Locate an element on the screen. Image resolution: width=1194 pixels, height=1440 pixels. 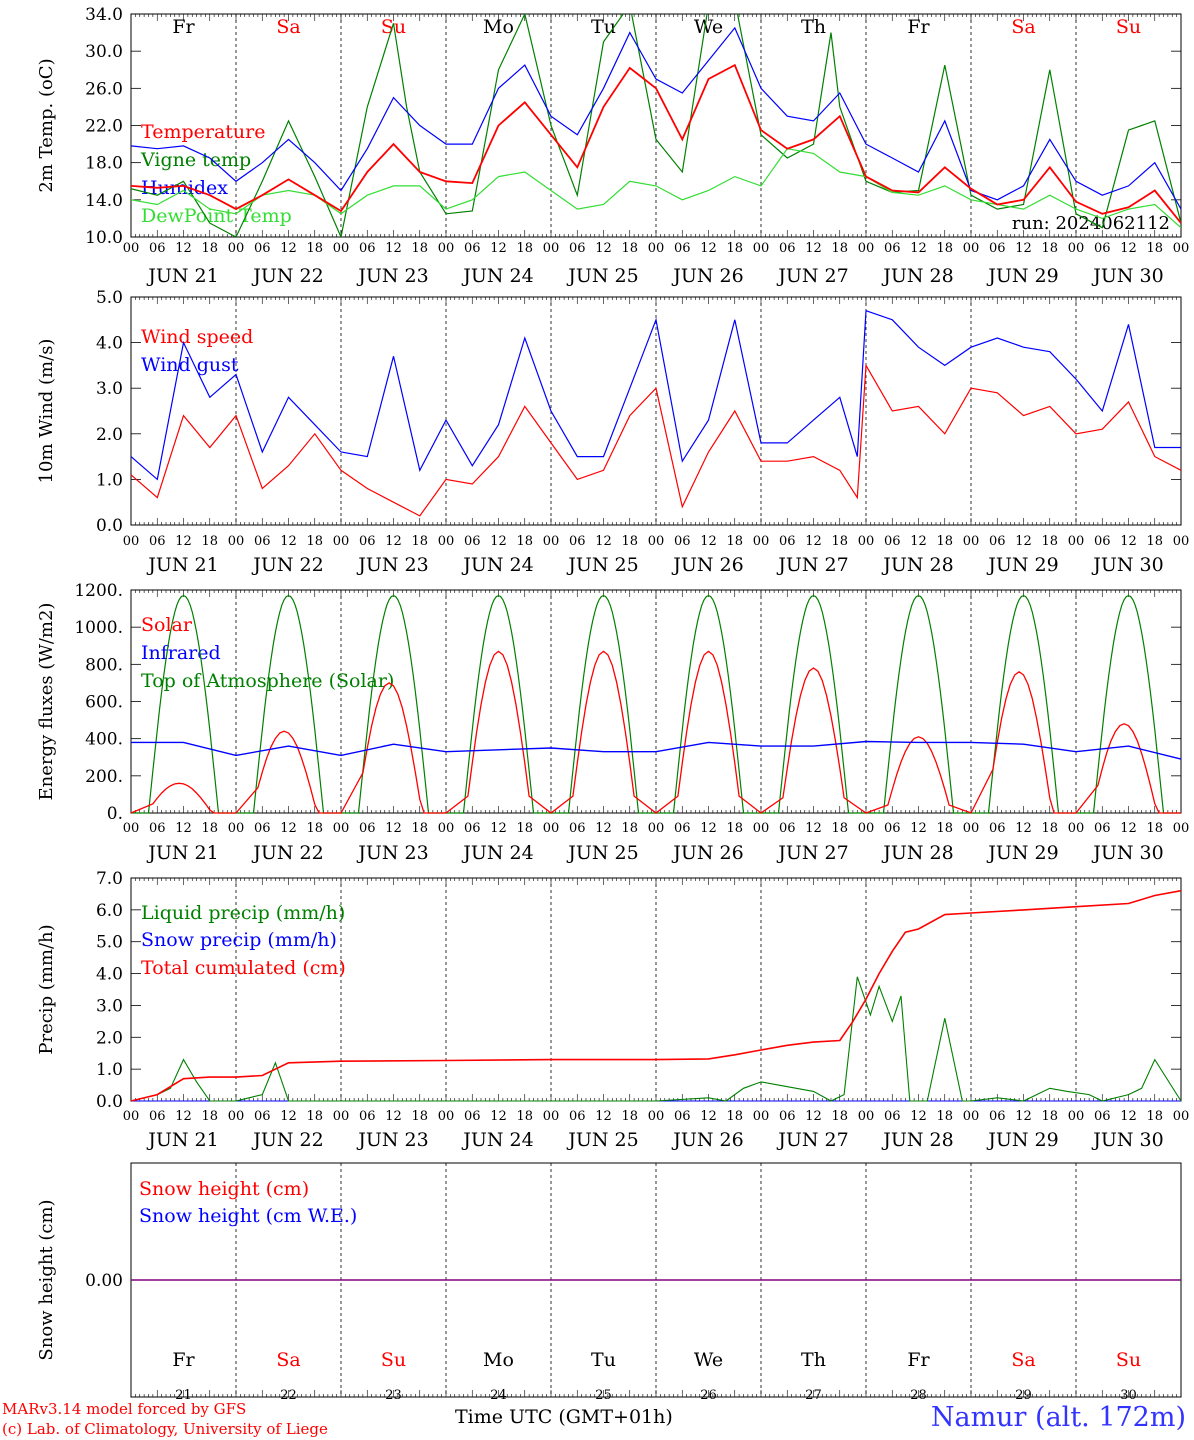
series-infrared is located at coordinates (656, 750).